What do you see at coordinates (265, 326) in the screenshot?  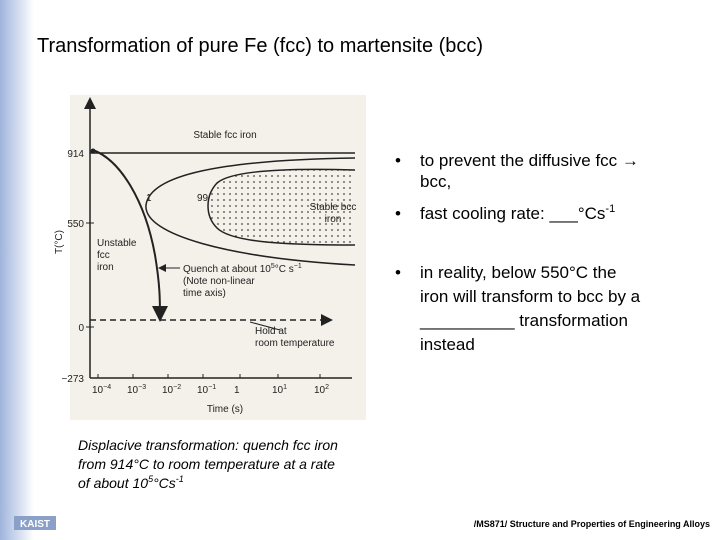 I see `pointer` at bounding box center [265, 326].